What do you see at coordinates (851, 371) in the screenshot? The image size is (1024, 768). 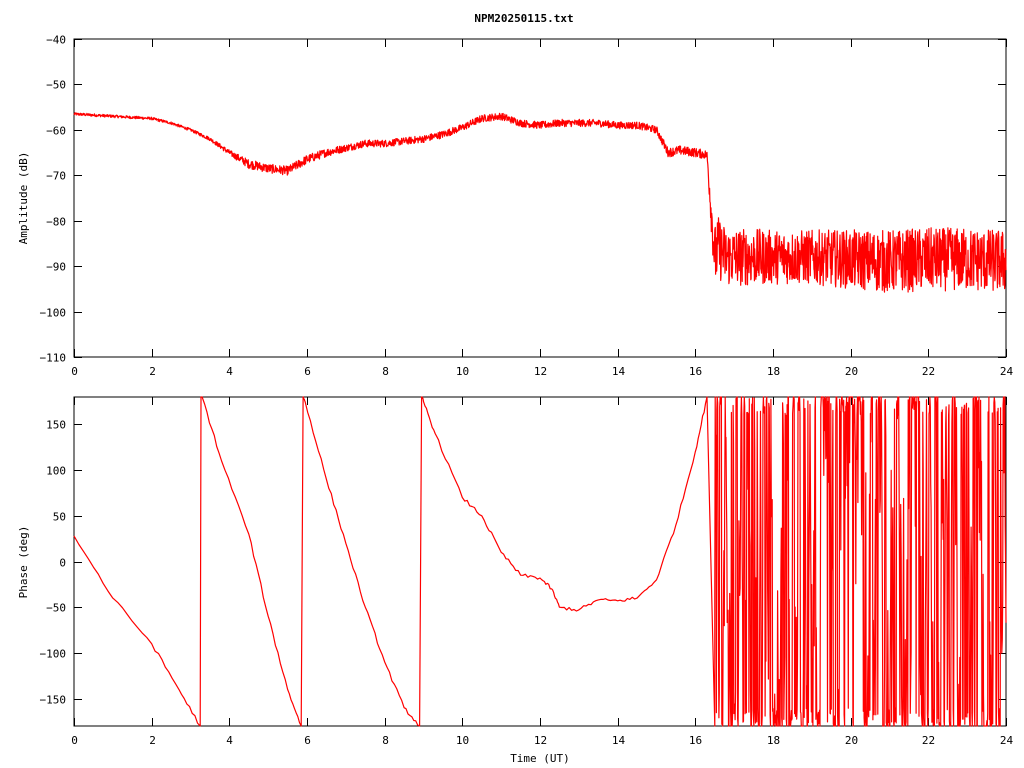 I see `amplitude-x-tick-label: 20` at bounding box center [851, 371].